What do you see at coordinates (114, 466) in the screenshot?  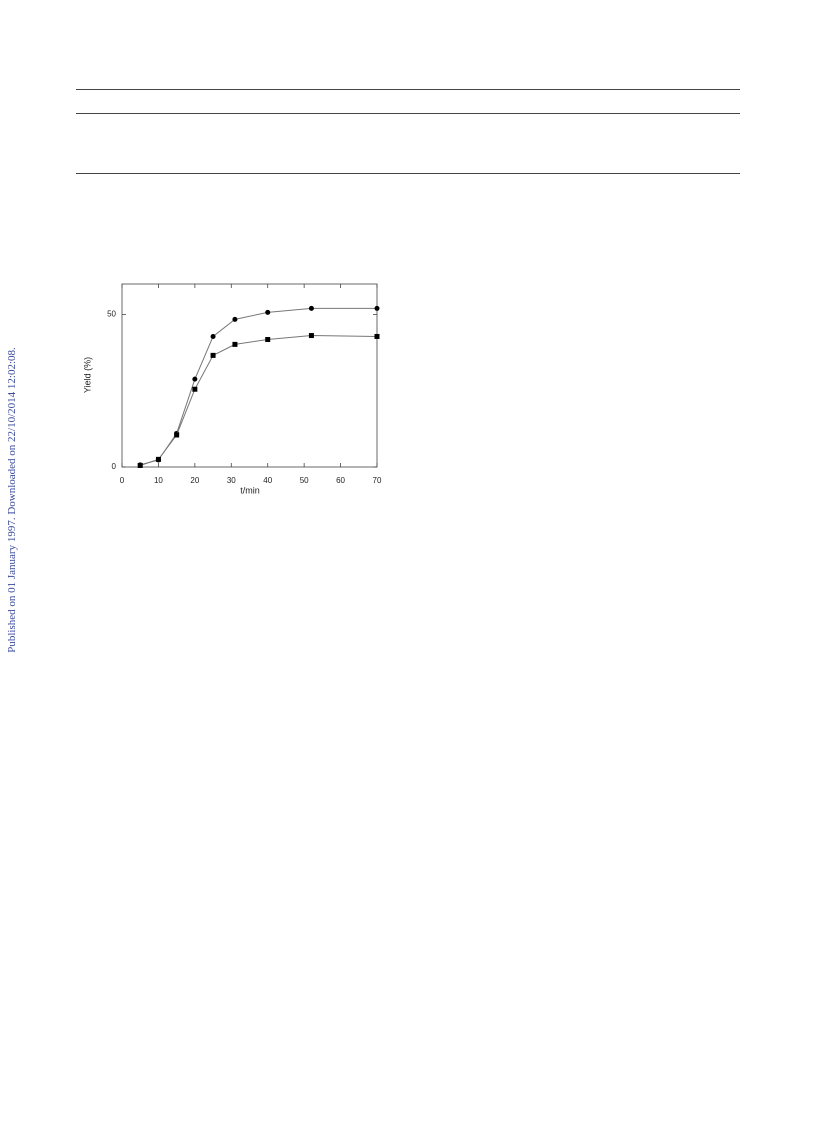 I see `y-tick-label: 0` at bounding box center [114, 466].